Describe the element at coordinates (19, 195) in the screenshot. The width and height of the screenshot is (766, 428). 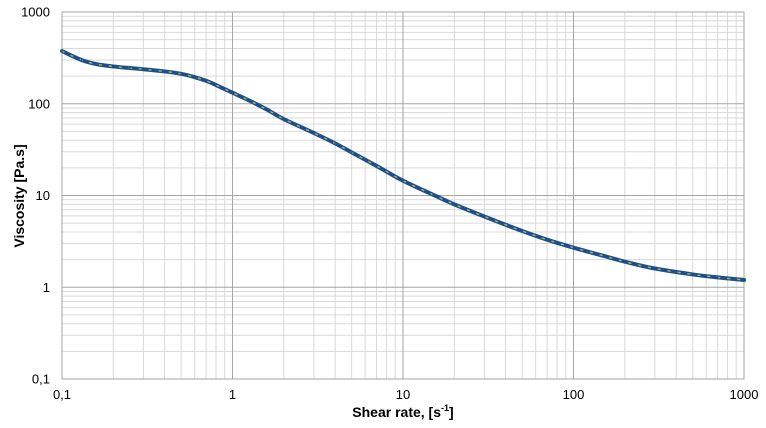
I see `y-axis-title: Viscosity [Pa.s]` at that location.